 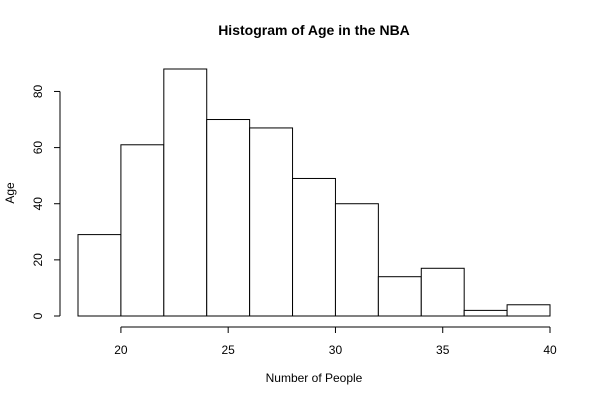 I want to click on x-tick-label-35: 35, so click(x=443, y=350).